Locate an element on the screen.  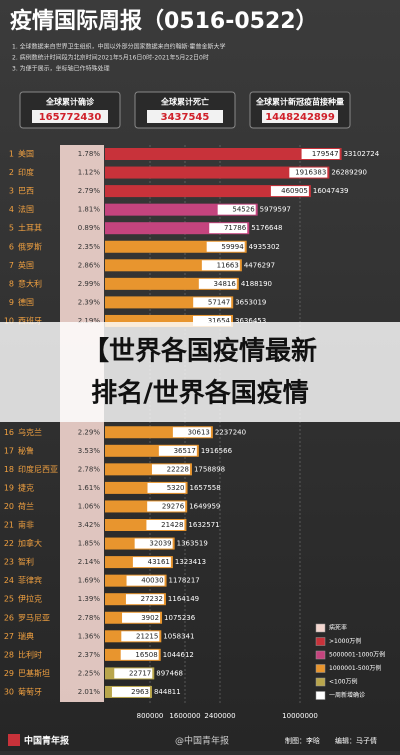
rank: 22 is located at coordinates (9, 543).